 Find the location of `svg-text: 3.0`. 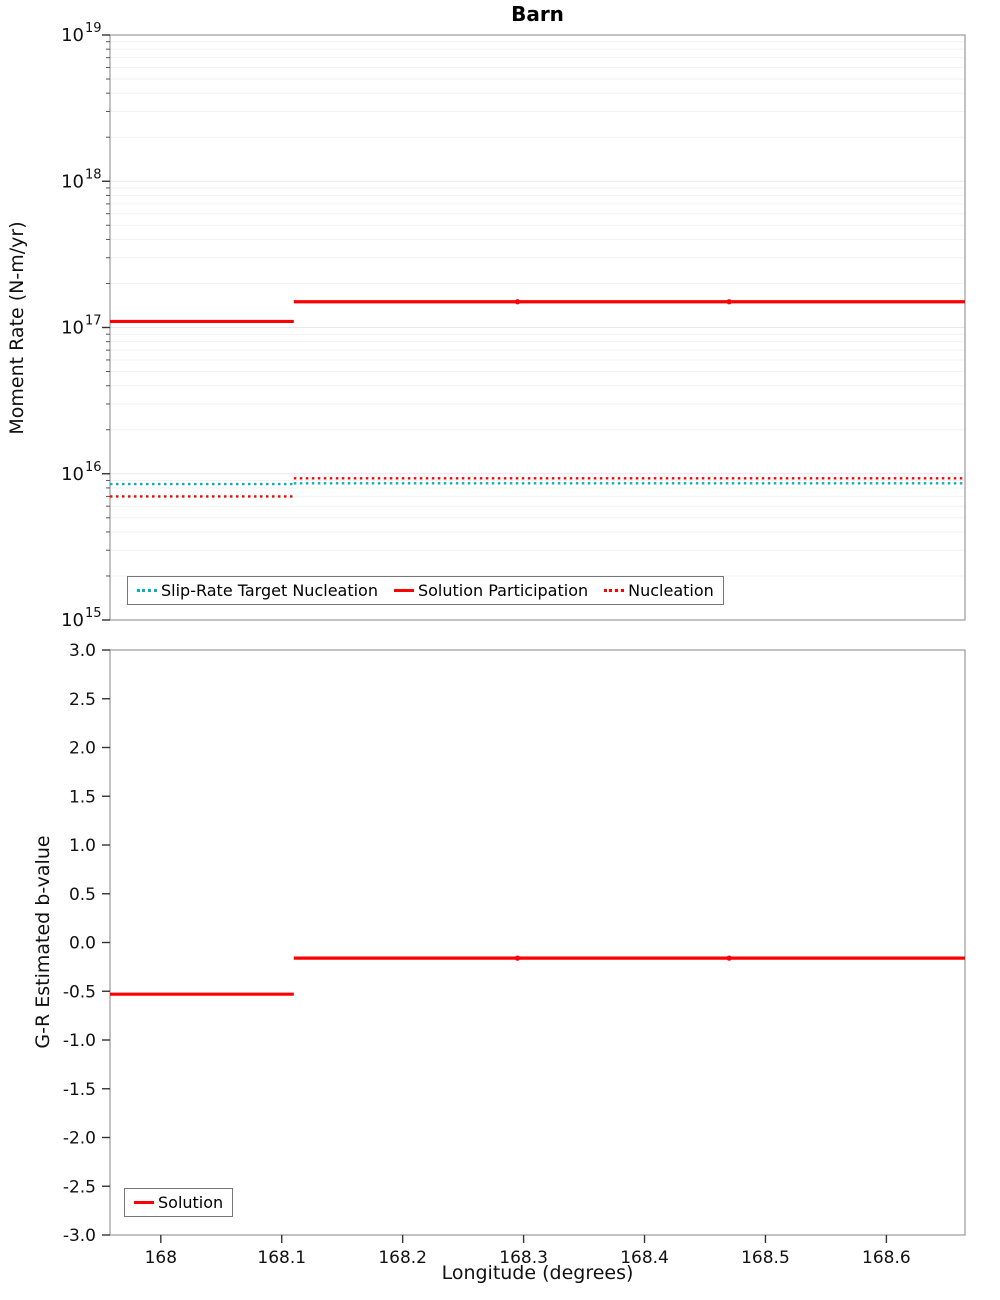

svg-text: 3.0 is located at coordinates (82, 651).